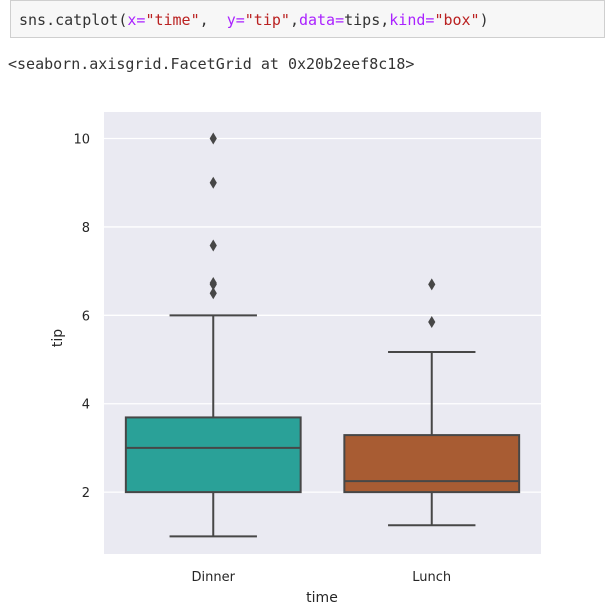 Image resolution: width=605 pixels, height=609 pixels. Describe the element at coordinates (81, 140) in the screenshot. I see `y-tick-10: 10` at that location.